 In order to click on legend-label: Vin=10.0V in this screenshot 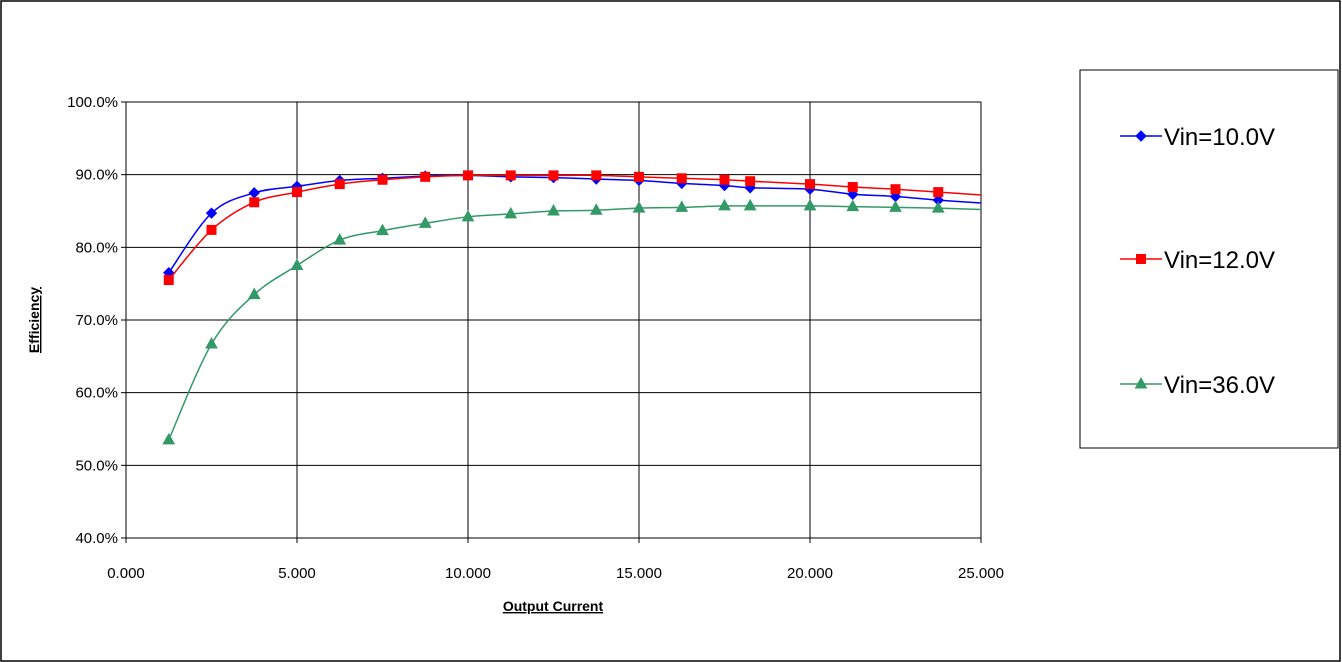, I will do `click(1219, 137)`.